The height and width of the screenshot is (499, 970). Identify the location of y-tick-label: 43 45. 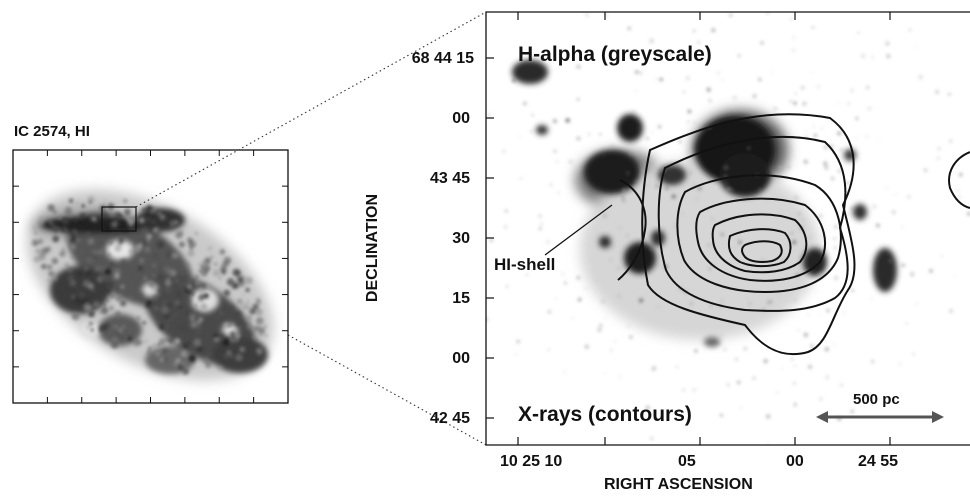
(449, 178).